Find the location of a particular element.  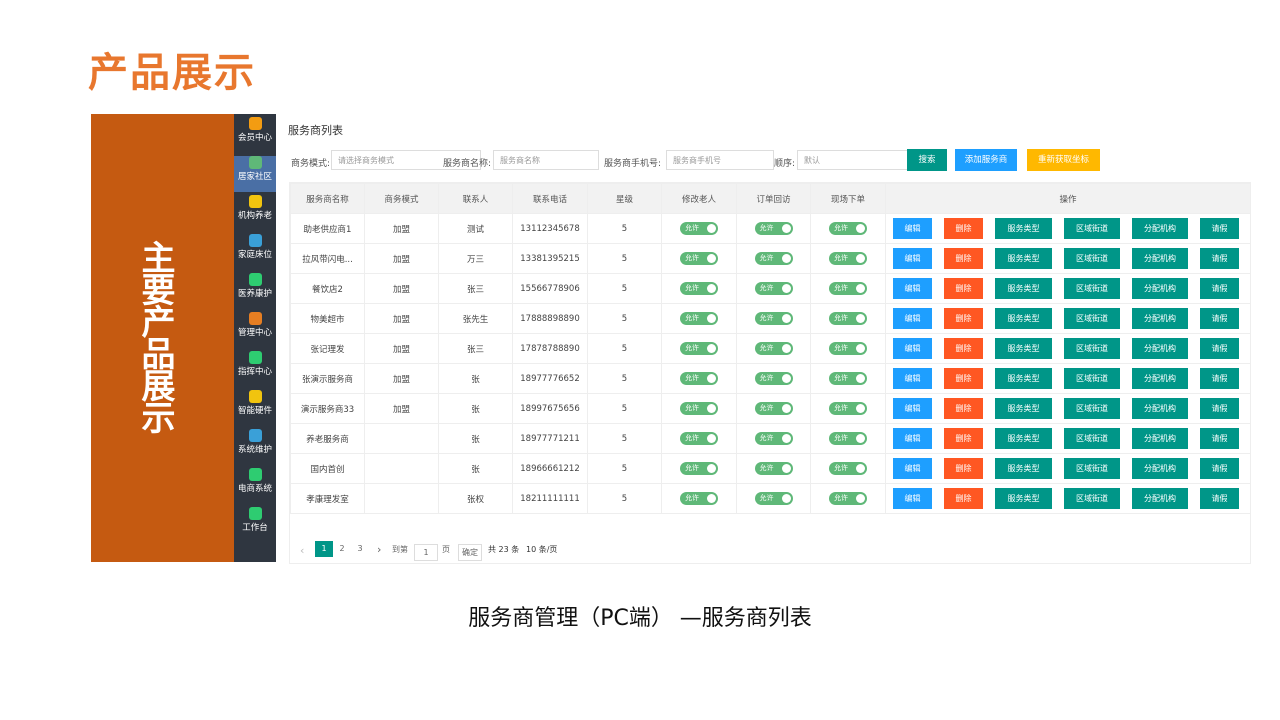

sidebar-item: 医养康护 is located at coordinates (255, 291).